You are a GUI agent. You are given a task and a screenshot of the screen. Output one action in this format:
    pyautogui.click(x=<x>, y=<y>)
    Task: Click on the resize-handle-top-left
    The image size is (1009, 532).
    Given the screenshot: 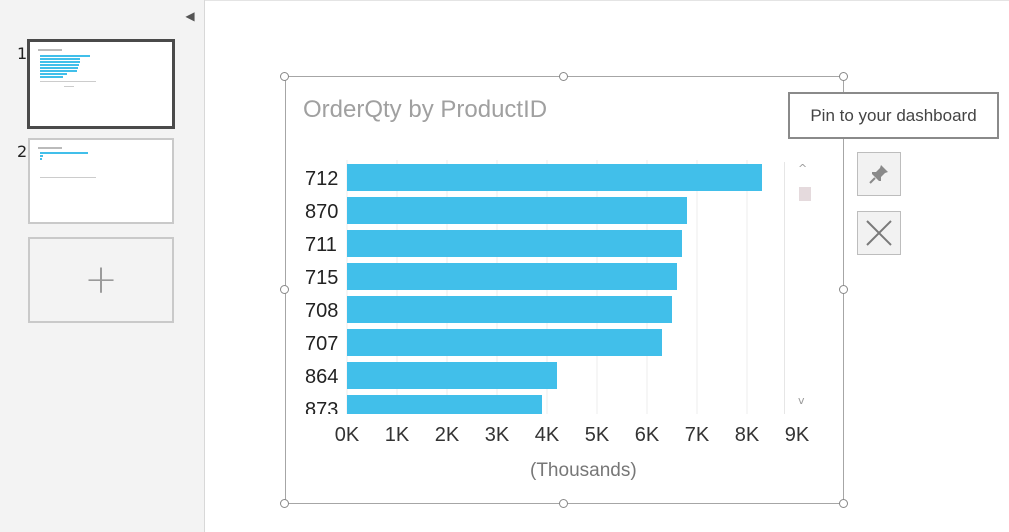 What is the action you would take?
    pyautogui.click(x=284, y=76)
    